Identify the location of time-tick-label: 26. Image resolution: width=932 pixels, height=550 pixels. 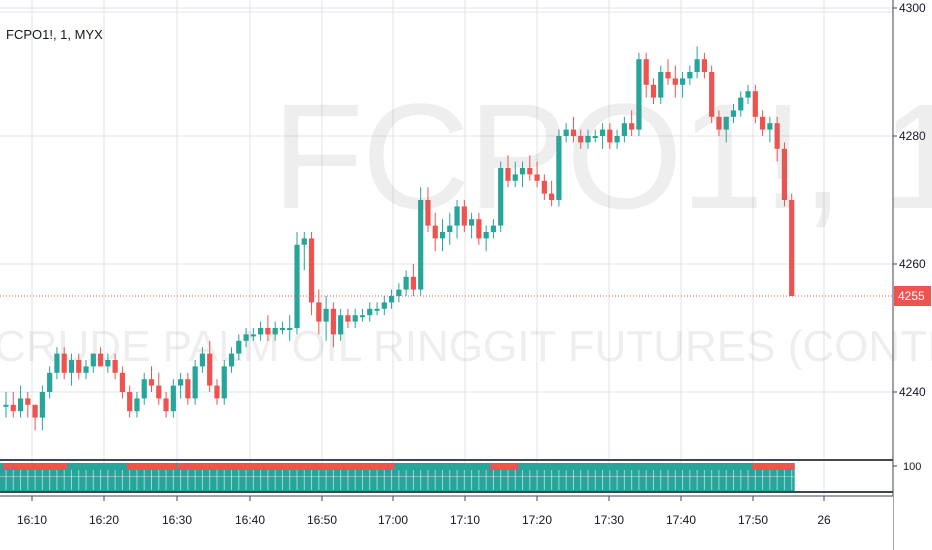
(824, 520).